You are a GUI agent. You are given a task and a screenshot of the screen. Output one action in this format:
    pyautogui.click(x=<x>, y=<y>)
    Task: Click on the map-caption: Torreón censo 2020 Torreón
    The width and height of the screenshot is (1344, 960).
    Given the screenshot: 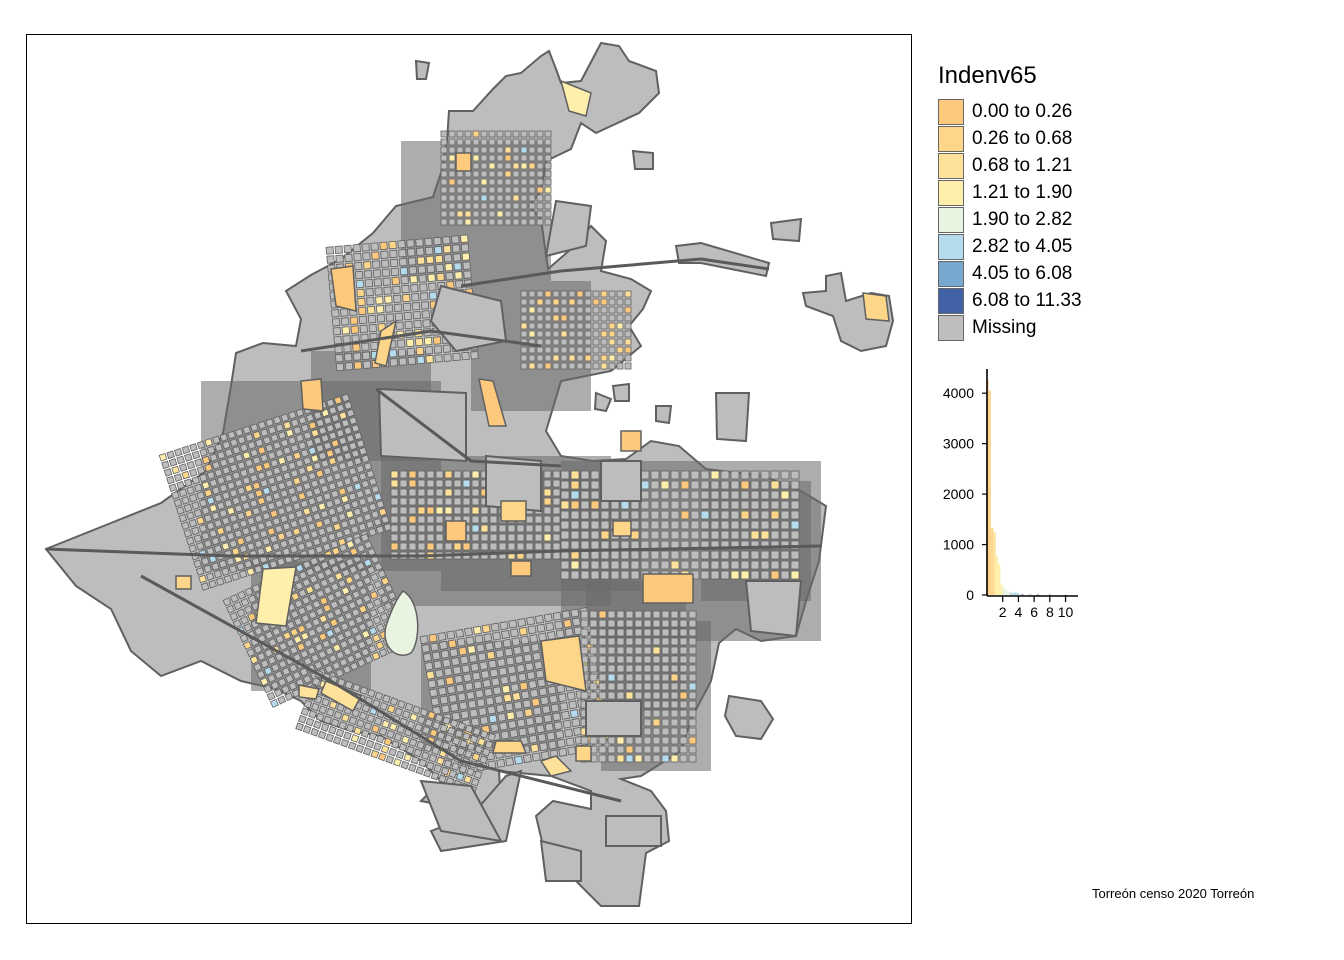 What is the action you would take?
    pyautogui.click(x=1173, y=893)
    